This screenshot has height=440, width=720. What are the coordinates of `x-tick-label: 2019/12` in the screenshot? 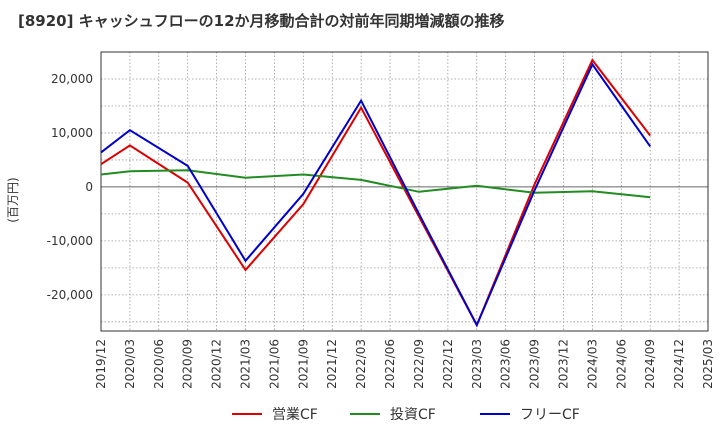 It's located at (101, 364).